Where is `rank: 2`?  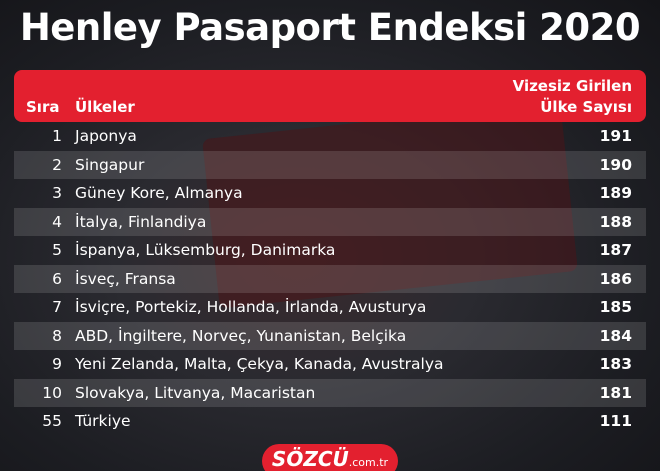
rank: 2 is located at coordinates (57, 164).